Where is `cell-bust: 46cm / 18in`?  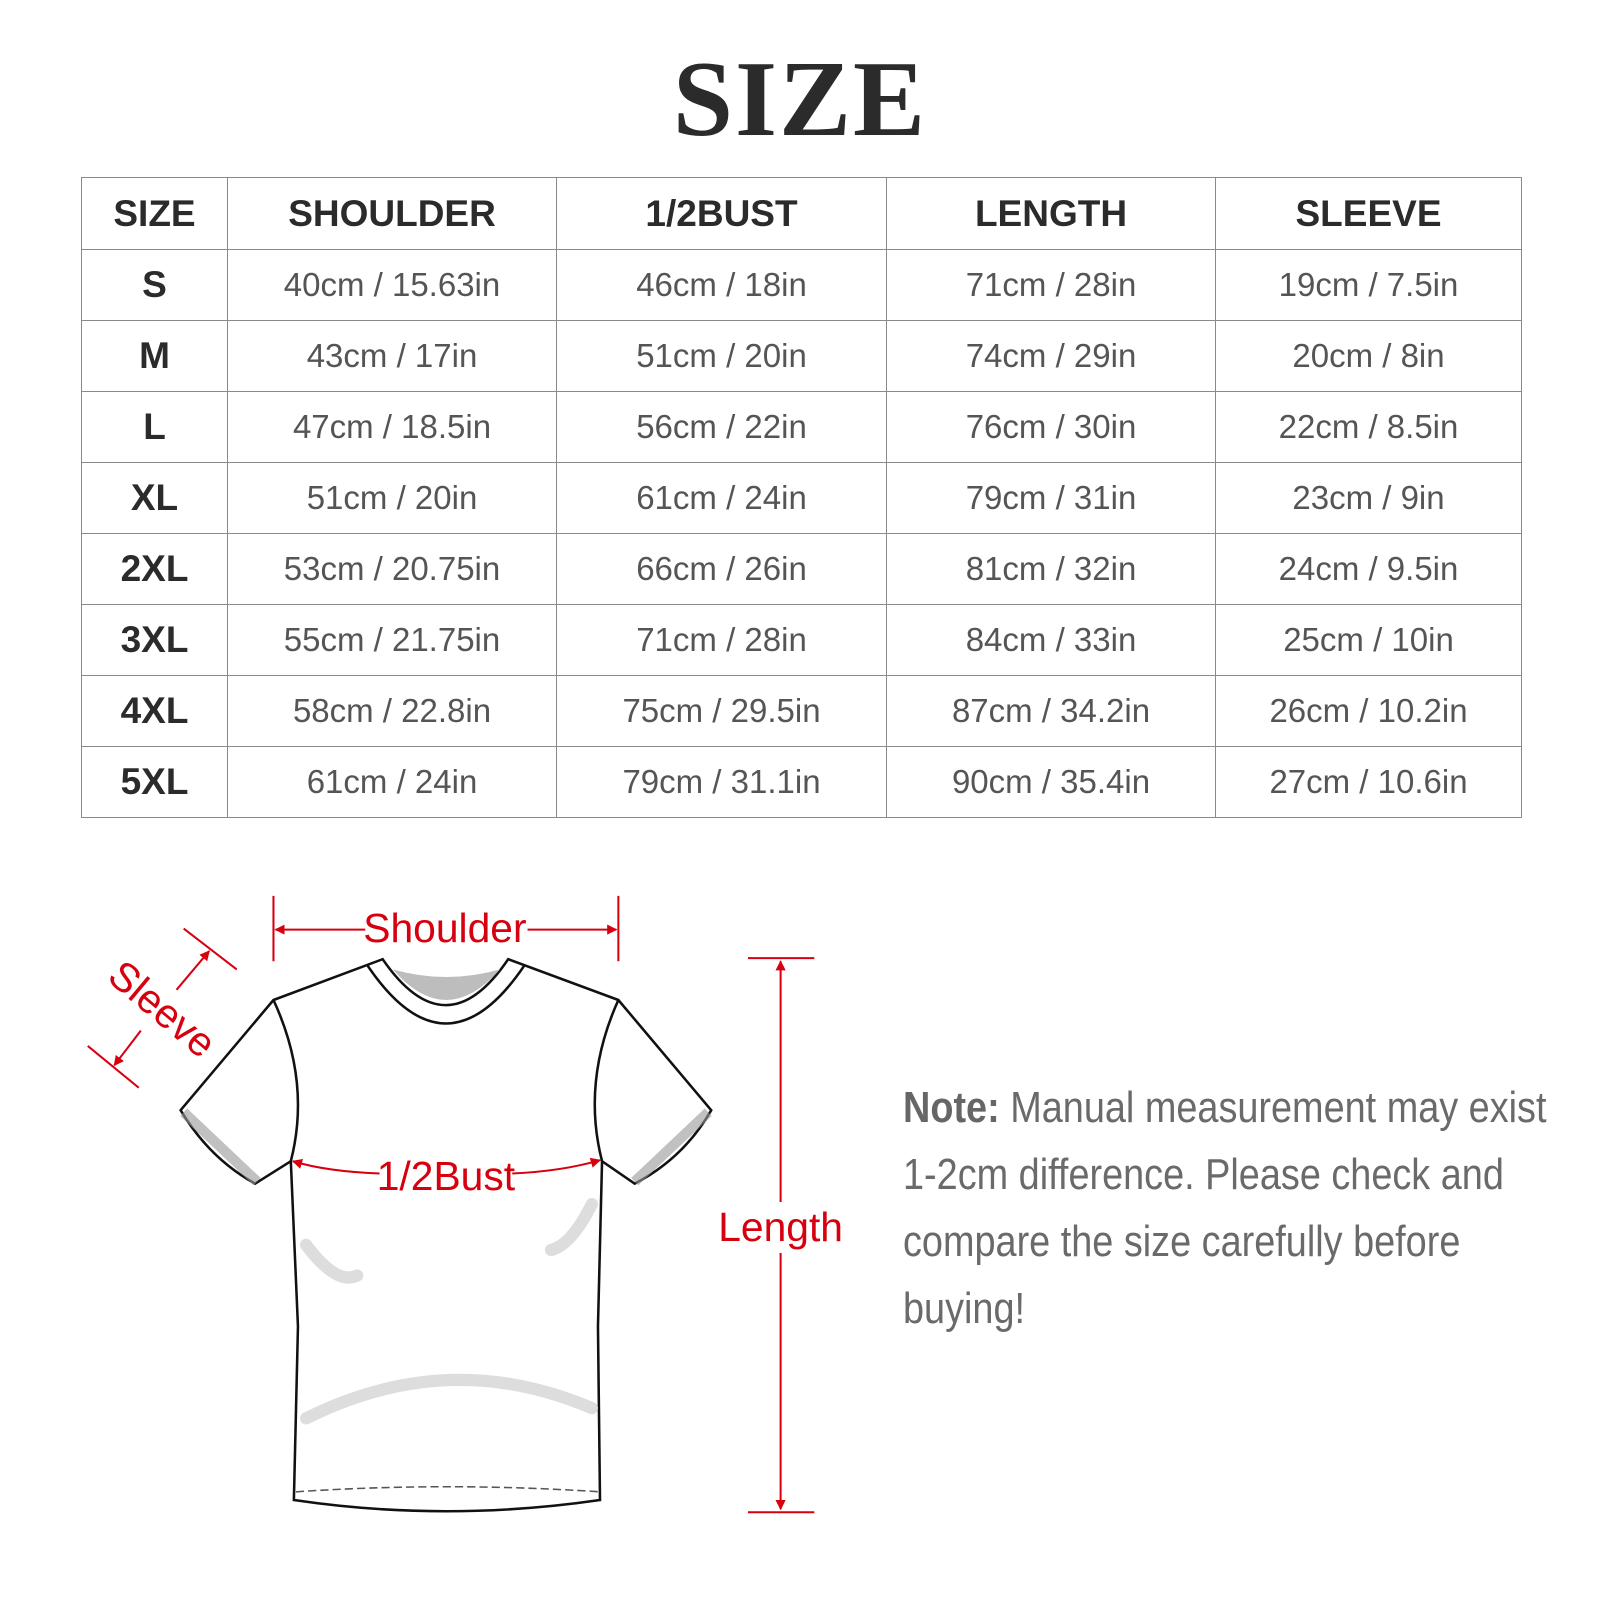 cell-bust: 46cm / 18in is located at coordinates (721, 285).